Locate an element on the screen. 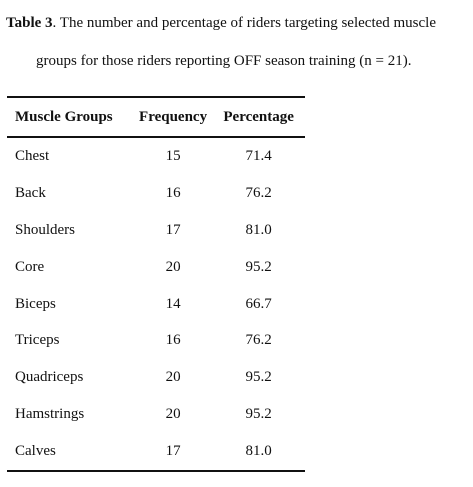 The width and height of the screenshot is (473, 487). table-header-row: Muscle Groups Frequency Percentage is located at coordinates (156, 117).